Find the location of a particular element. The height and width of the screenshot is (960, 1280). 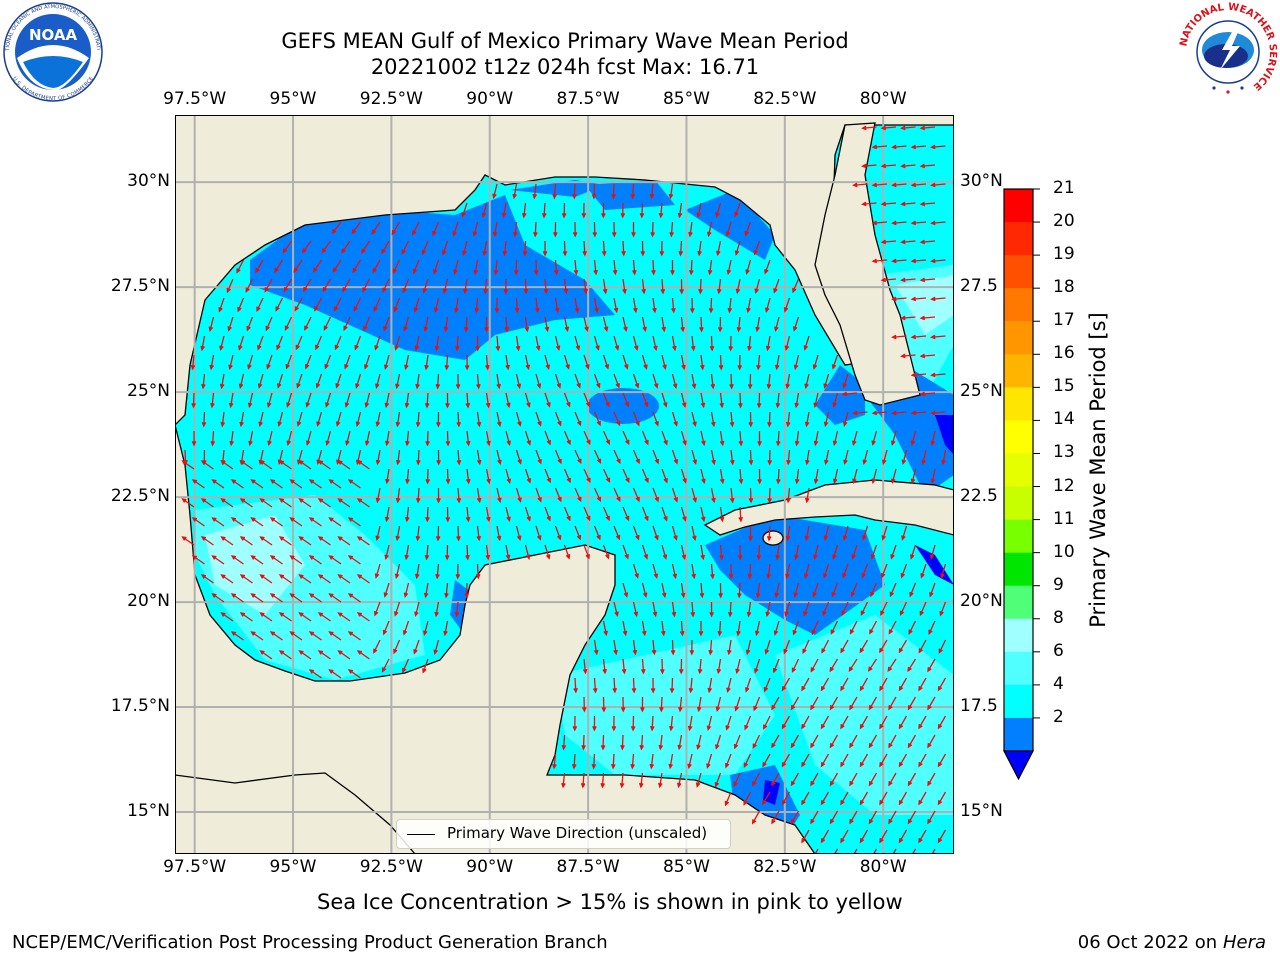

footer-date: 06 Oct 2022 on is located at coordinates (1150, 942).